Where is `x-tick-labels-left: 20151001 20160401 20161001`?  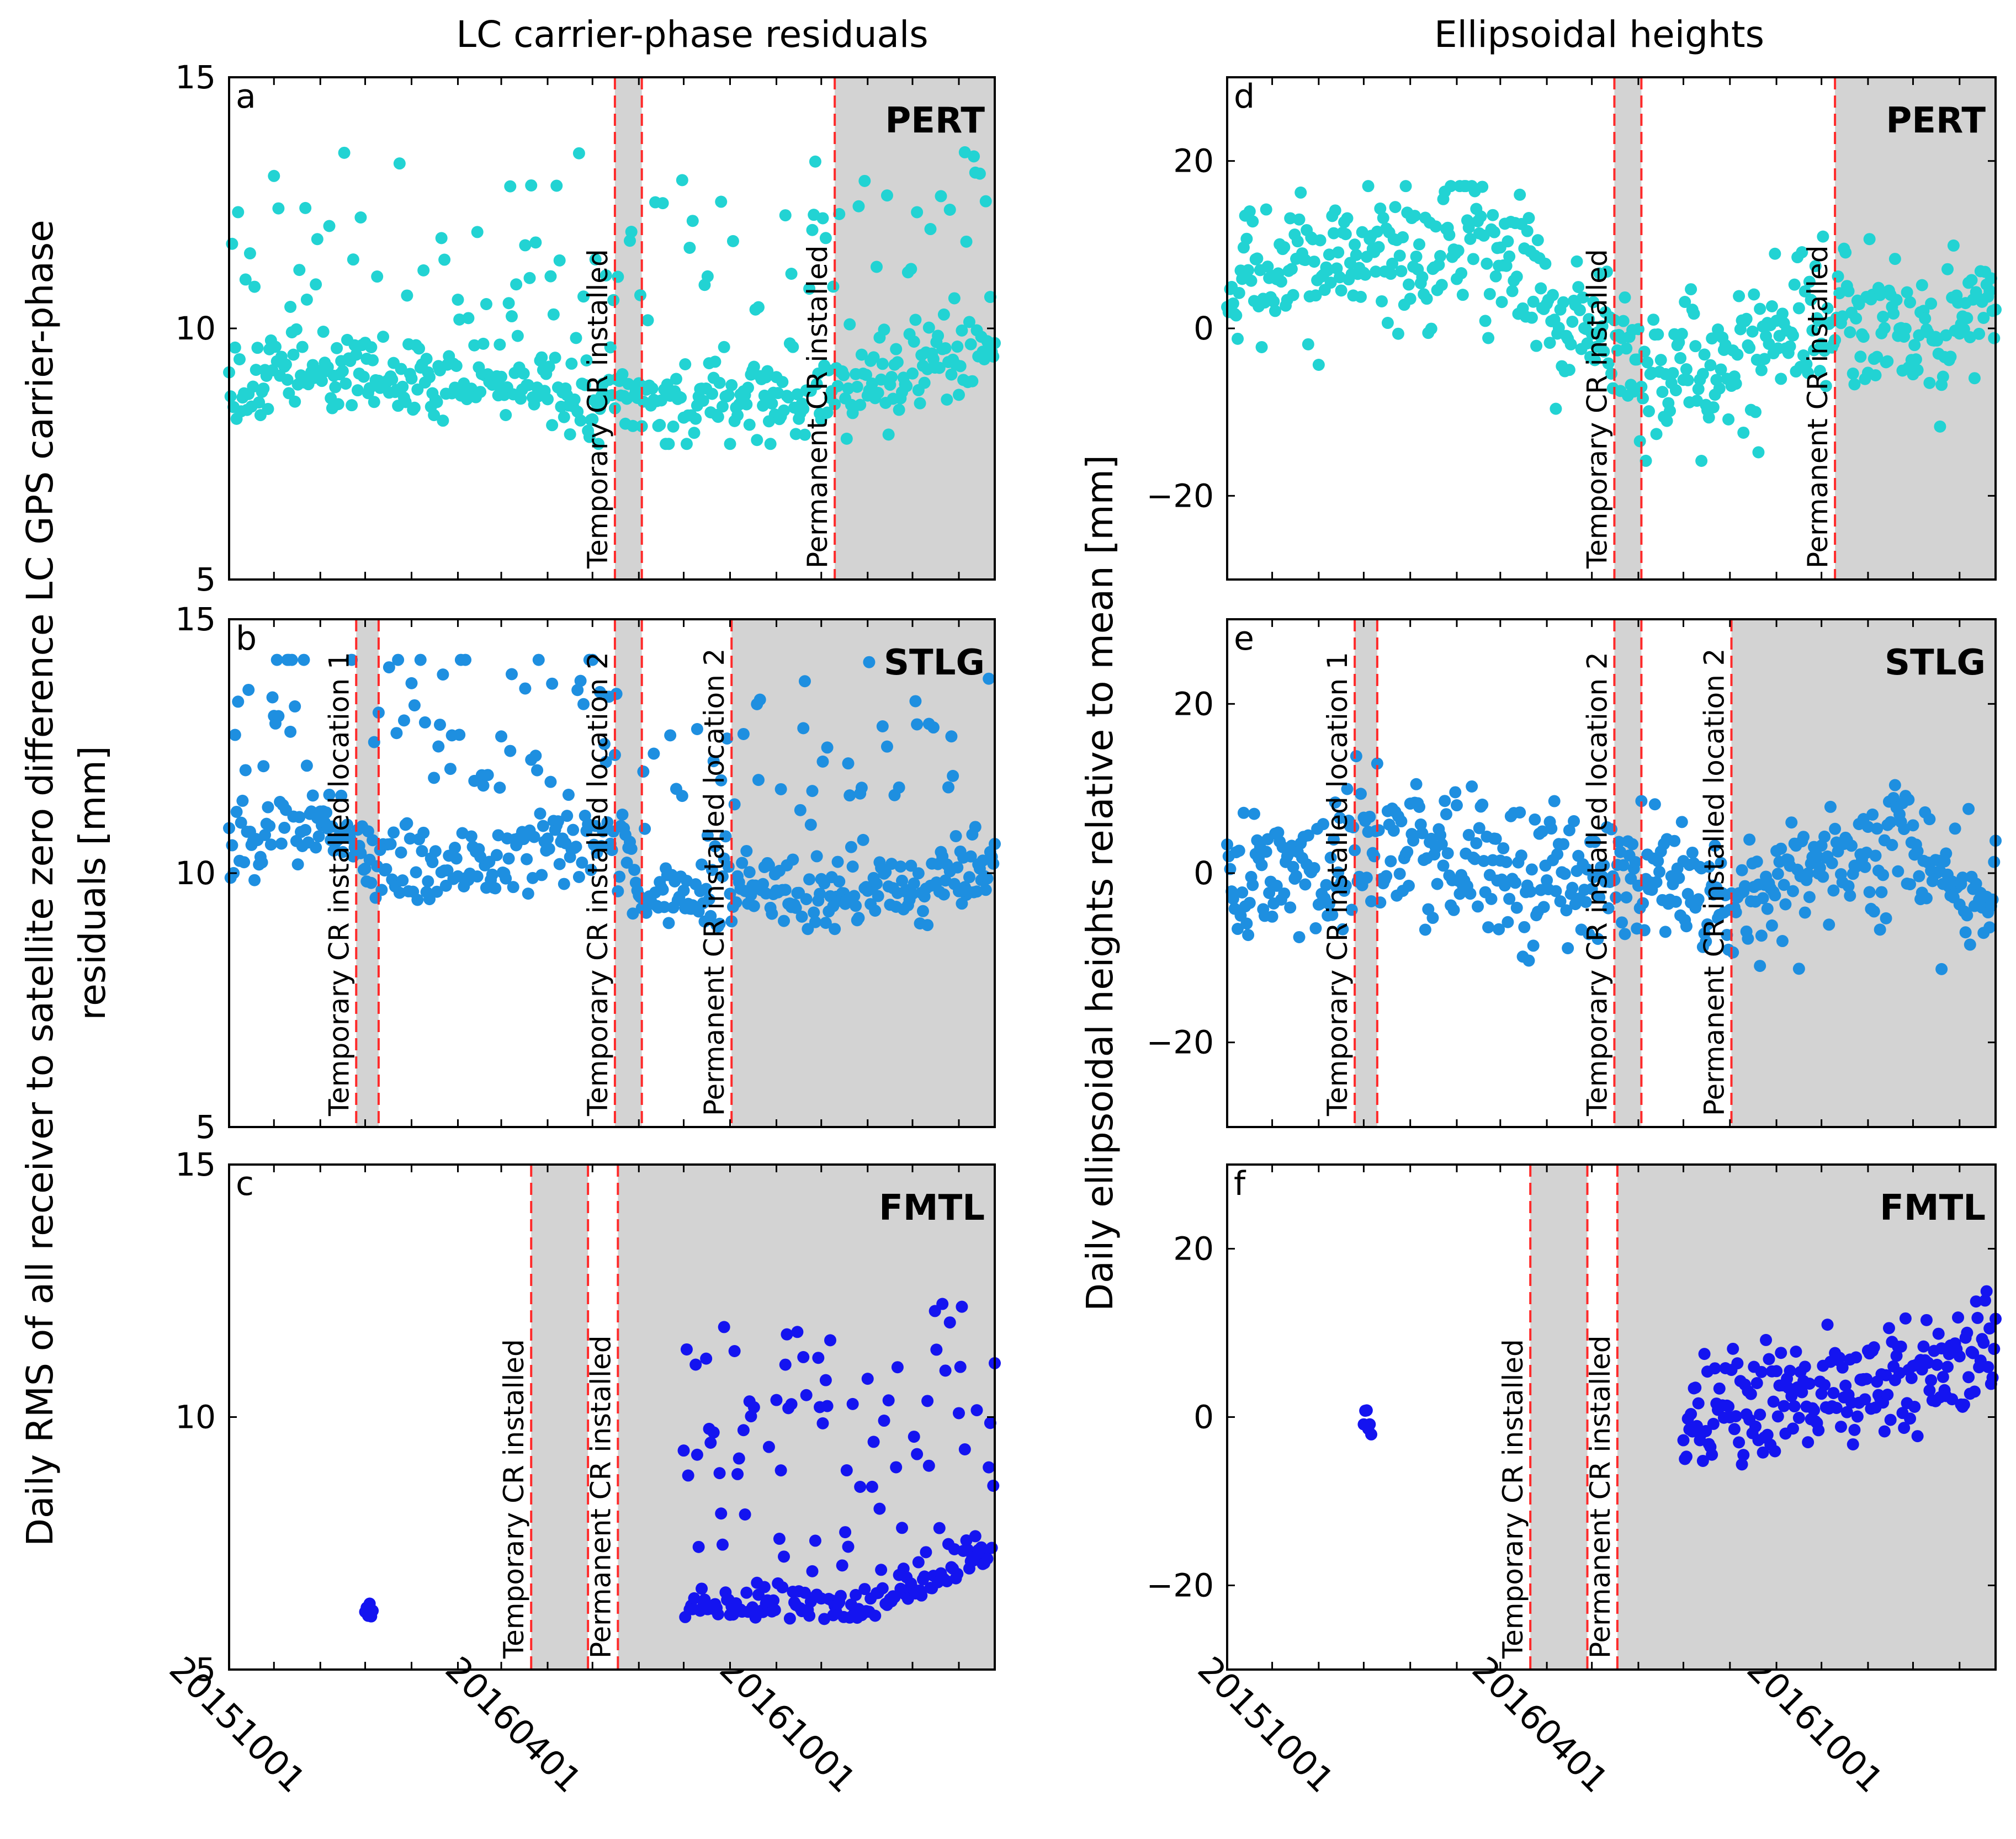
x-tick-labels-left: 20151001 20160401 20161001 is located at coordinates (513, 1724).